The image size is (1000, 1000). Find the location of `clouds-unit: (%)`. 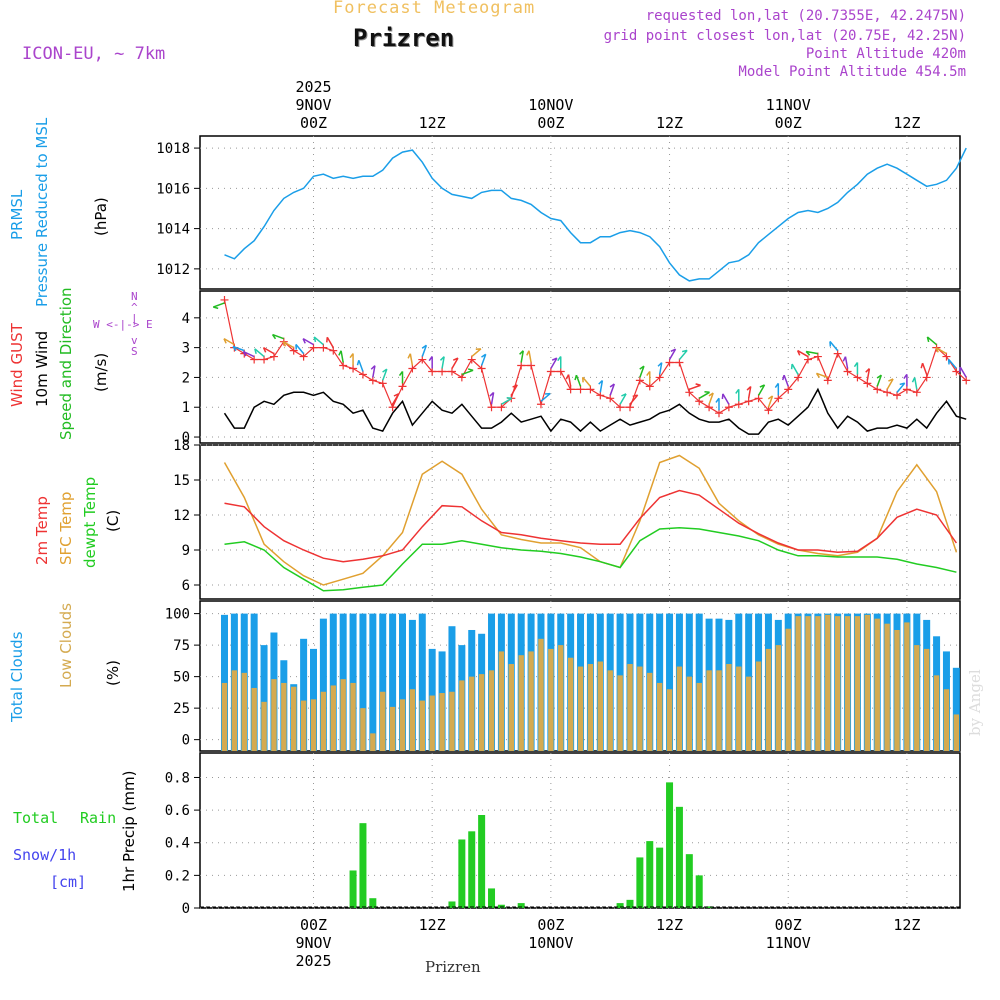

clouds-unit: (%) is located at coordinates (113, 673).